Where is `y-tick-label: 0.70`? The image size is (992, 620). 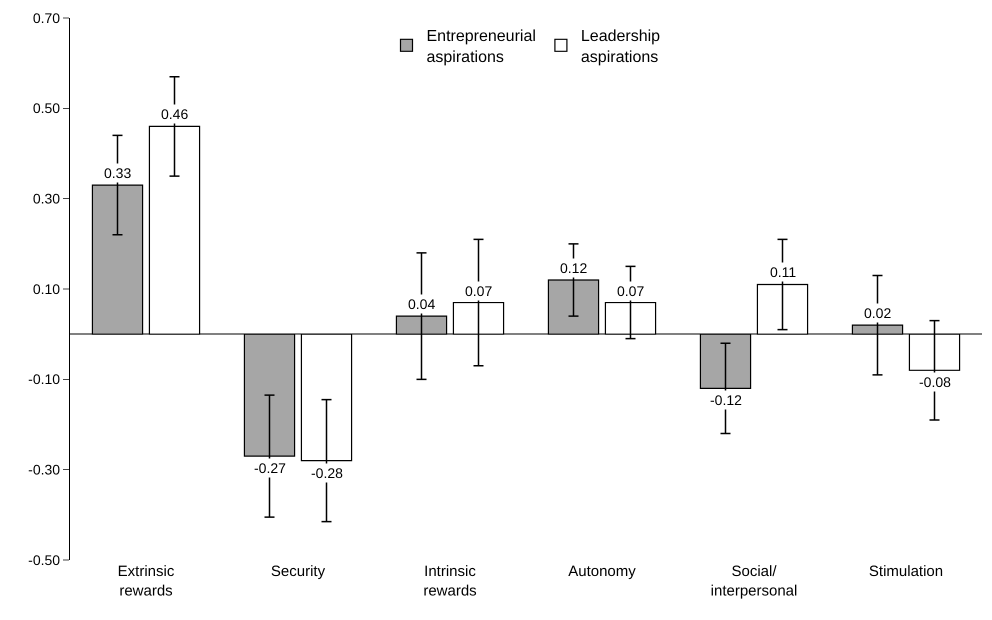 y-tick-label: 0.70 is located at coordinates (46, 18).